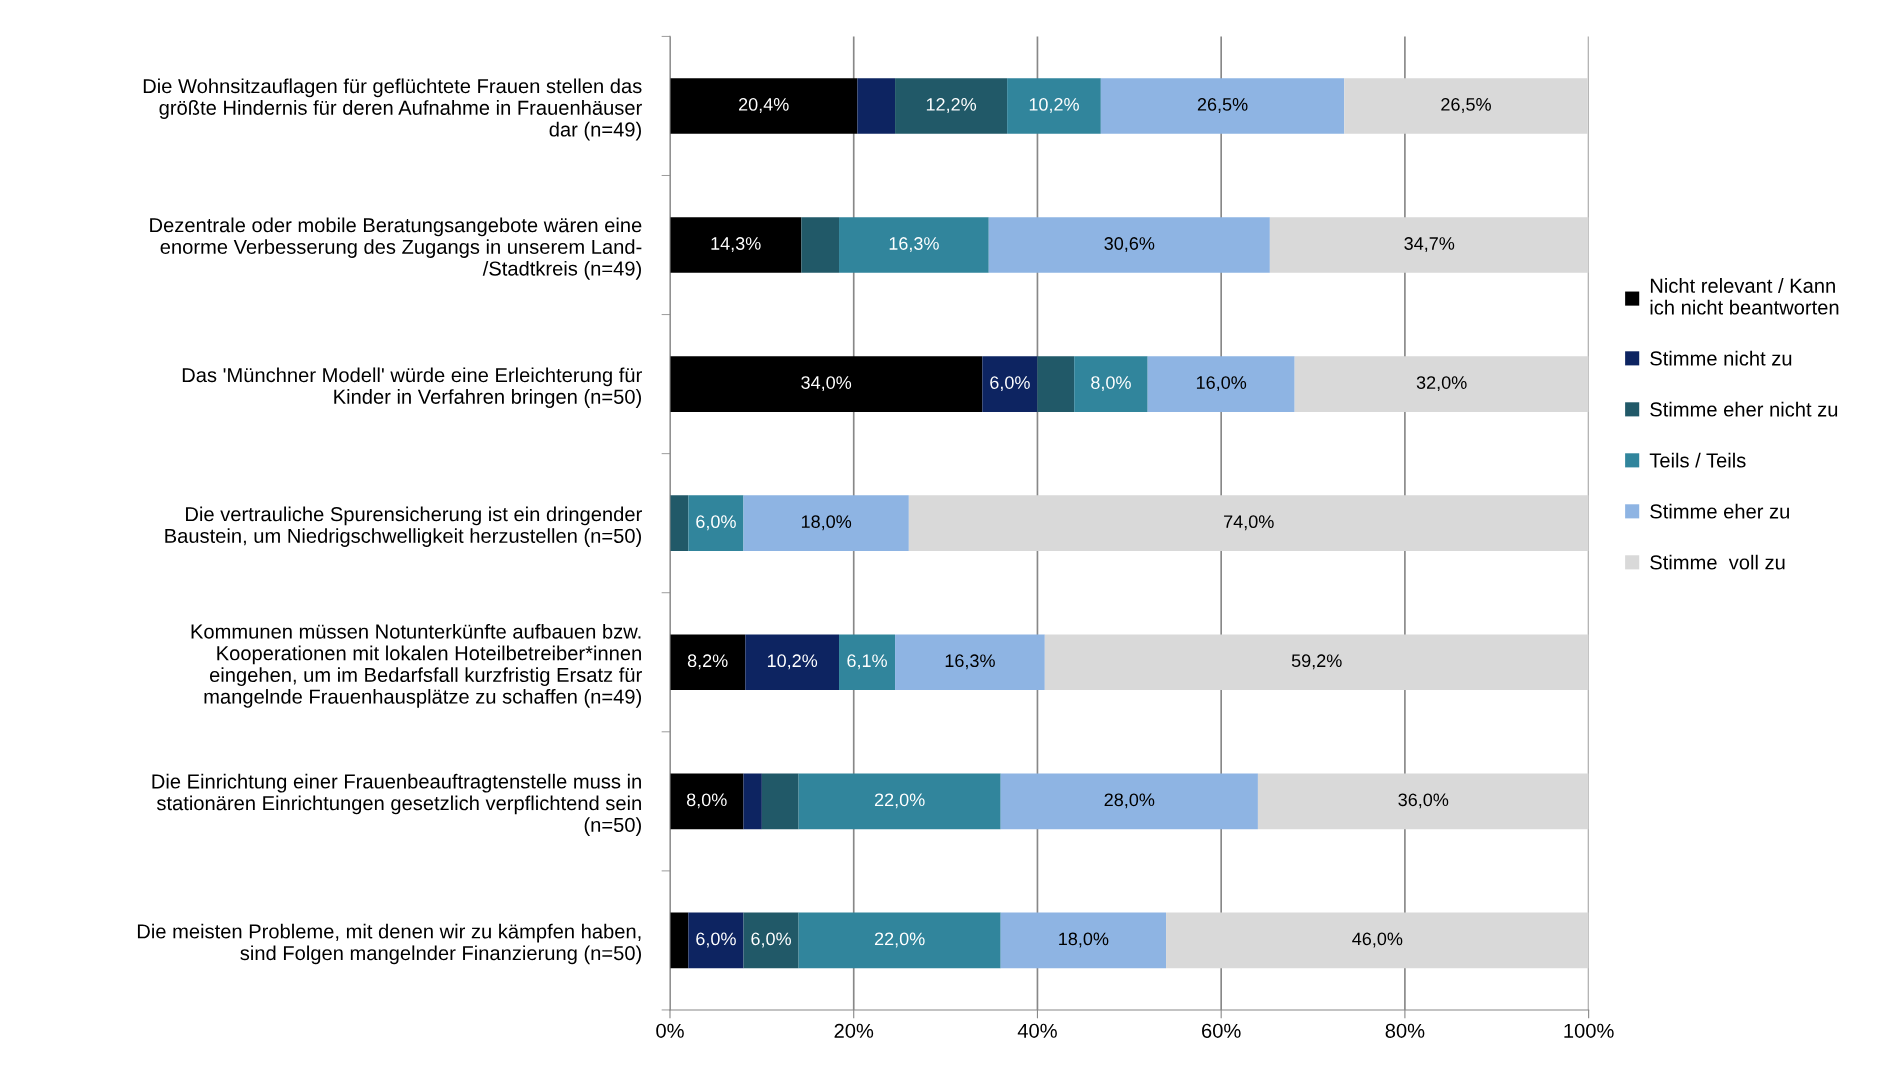  I want to click on data-label: 16,0%, so click(1221, 384).